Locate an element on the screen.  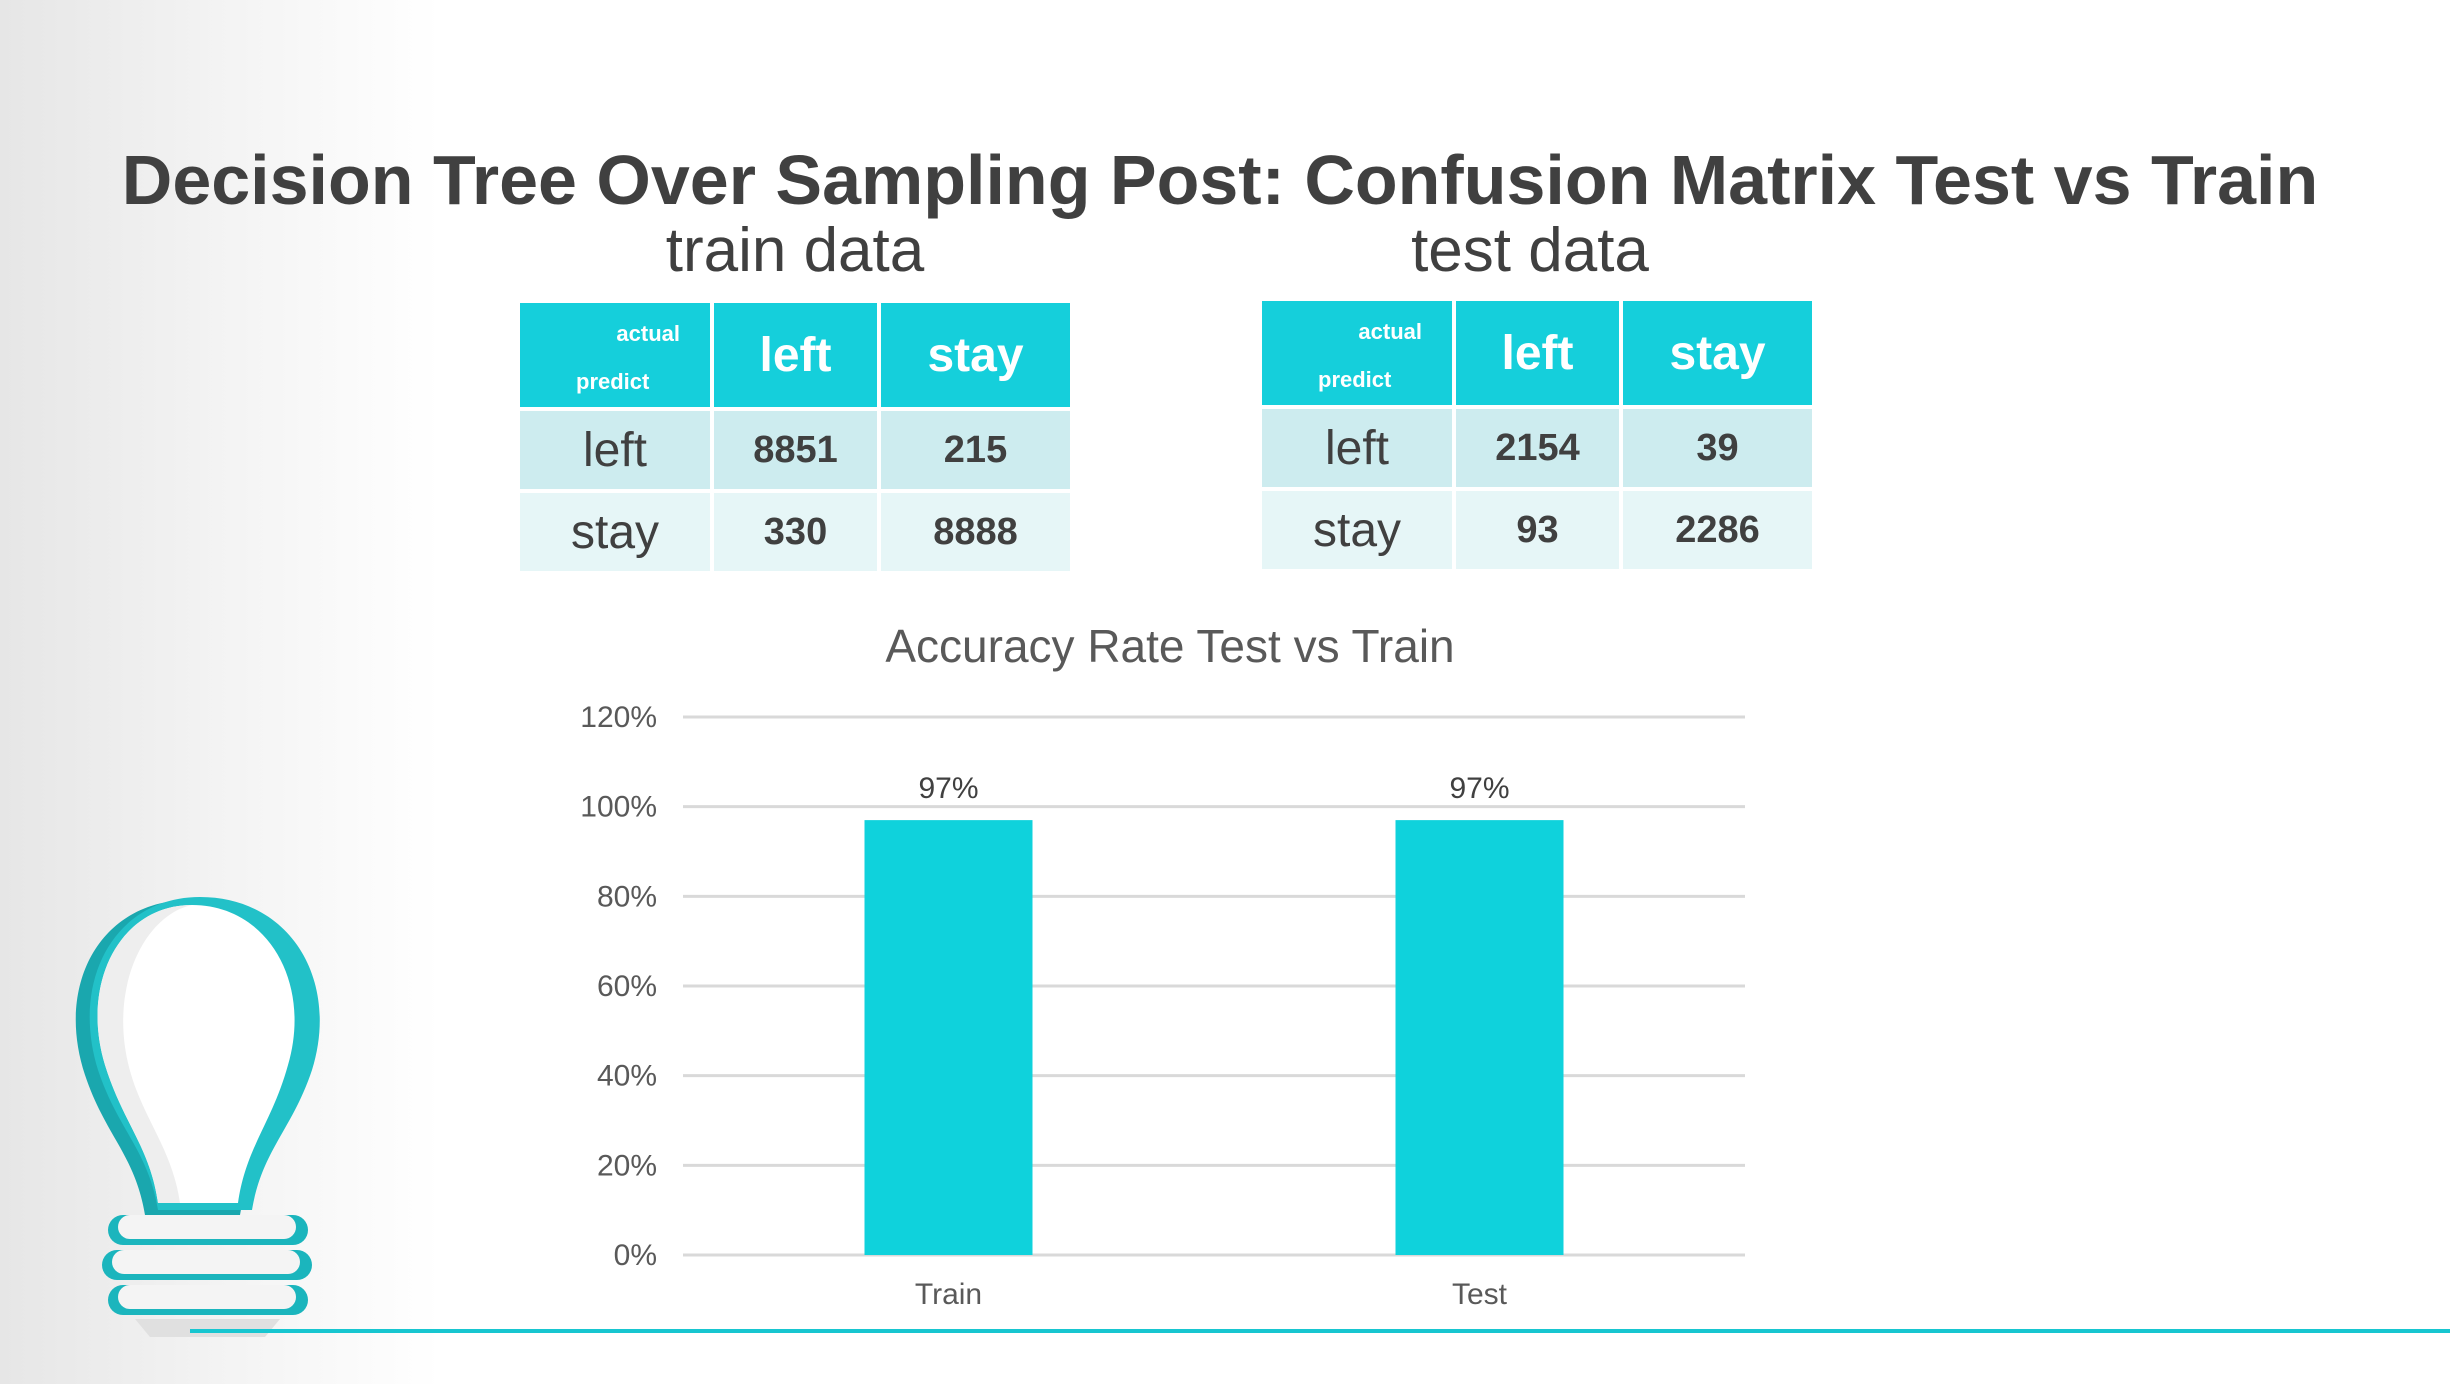
matrix-cell: 93 is located at coordinates (1537, 530).